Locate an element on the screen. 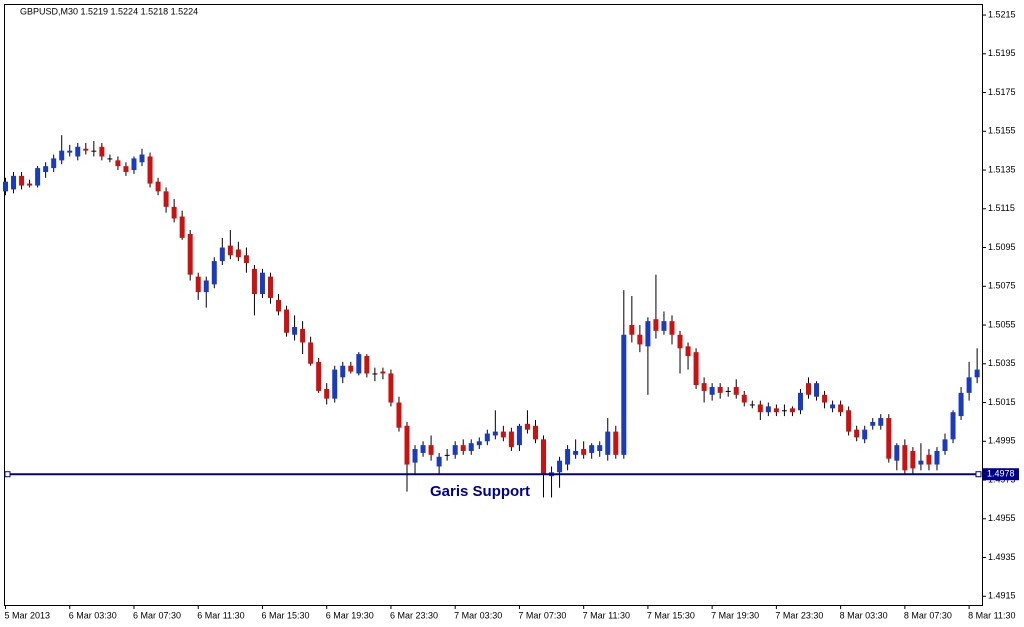 Image resolution: width=1024 pixels, height=627 pixels. x-tick-label: 7 Mar 07:30 is located at coordinates (542, 615).